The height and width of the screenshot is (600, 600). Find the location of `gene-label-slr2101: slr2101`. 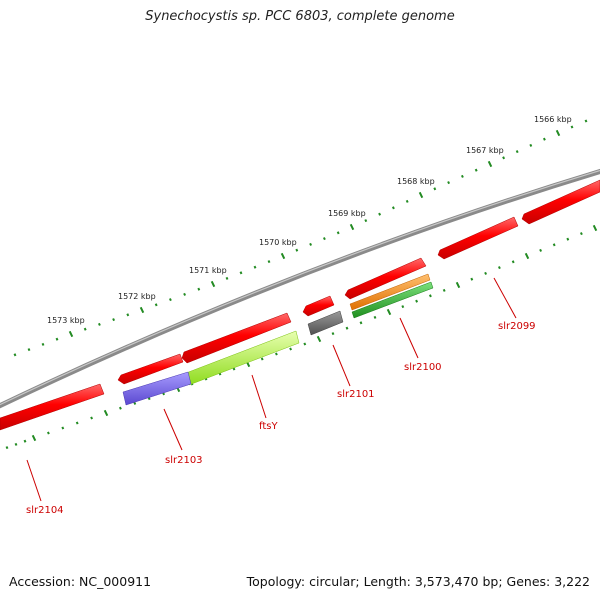

gene-label-slr2101: slr2101 is located at coordinates (356, 394).